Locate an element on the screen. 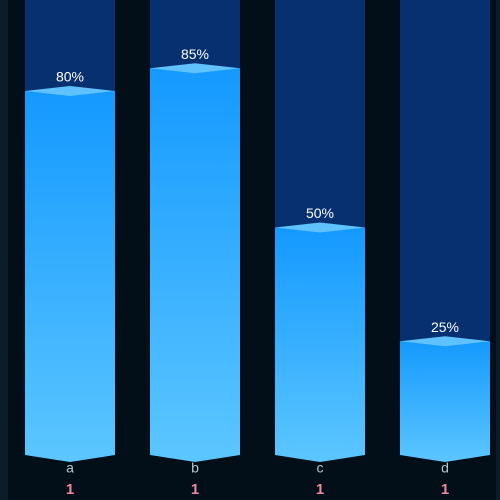 This screenshot has width=500, height=500. x-tick-label: c is located at coordinates (320, 468).